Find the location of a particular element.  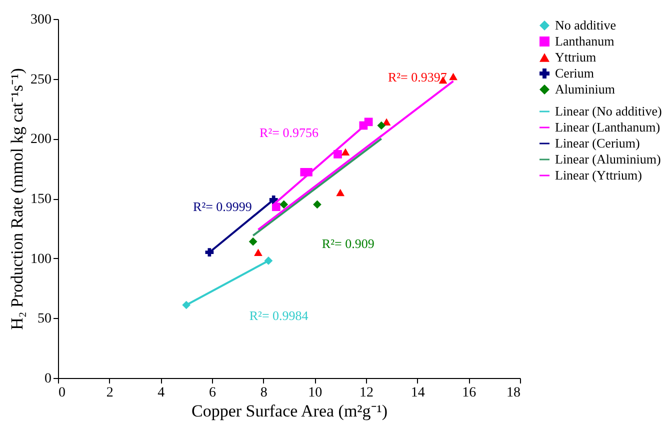

annotation: R²= 0.9999 is located at coordinates (222, 206).